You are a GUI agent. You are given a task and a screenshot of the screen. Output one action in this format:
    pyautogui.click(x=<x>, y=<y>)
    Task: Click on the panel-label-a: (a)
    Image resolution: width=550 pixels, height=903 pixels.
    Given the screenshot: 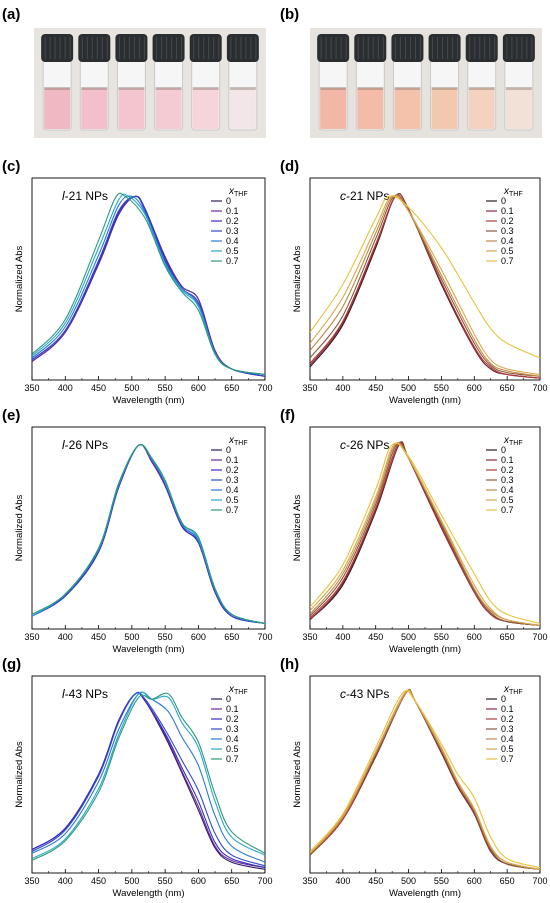 What is the action you would take?
    pyautogui.click(x=11, y=14)
    